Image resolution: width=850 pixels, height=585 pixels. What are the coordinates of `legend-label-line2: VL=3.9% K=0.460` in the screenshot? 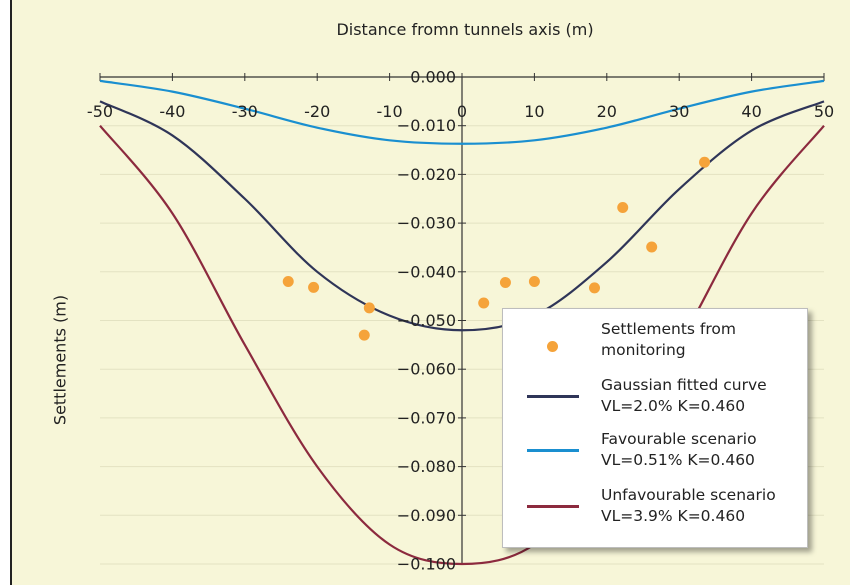 It's located at (673, 516).